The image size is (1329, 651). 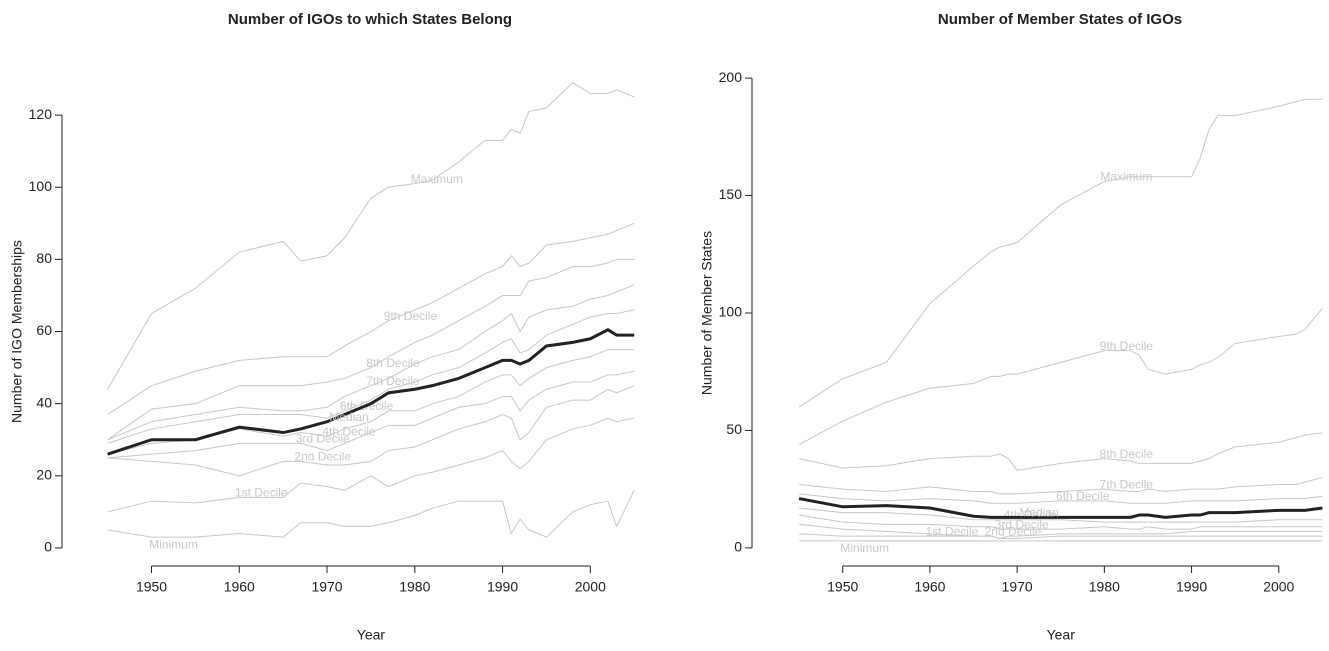 I want to click on y-tick-label: 60, so click(x=44, y=330).